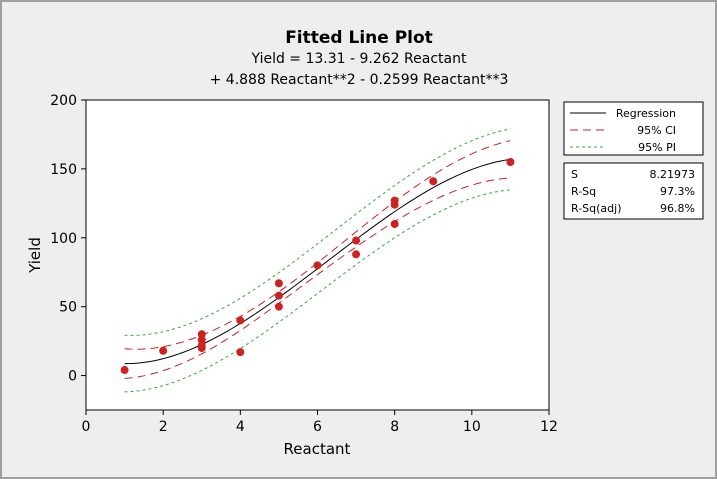  What do you see at coordinates (359, 59) in the screenshot?
I see `chart-subtitle-line-1: Yield = 13.31 - 9.262 Reactant` at bounding box center [359, 59].